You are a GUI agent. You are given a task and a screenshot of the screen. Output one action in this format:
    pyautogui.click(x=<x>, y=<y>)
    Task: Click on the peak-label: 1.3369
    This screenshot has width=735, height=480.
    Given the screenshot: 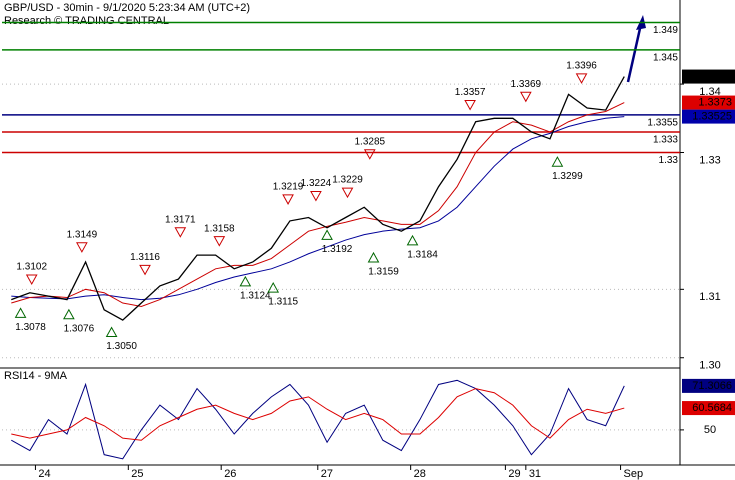 What is the action you would take?
    pyautogui.click(x=526, y=84)
    